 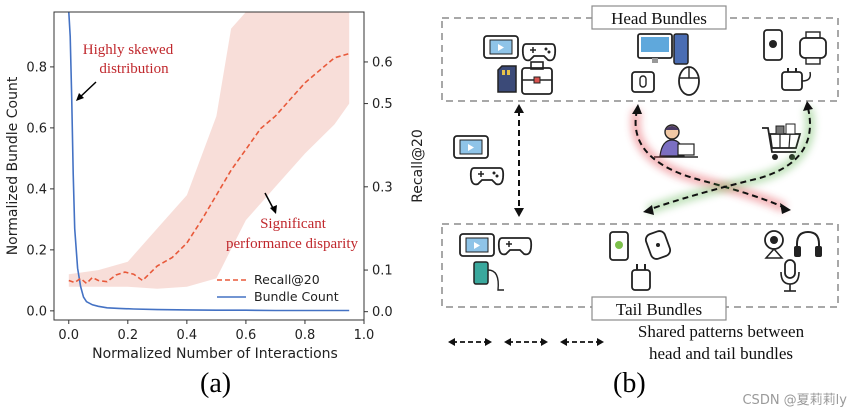 What do you see at coordinates (519, 160) in the screenshot?
I see `blue-shared-arrow` at bounding box center [519, 160].